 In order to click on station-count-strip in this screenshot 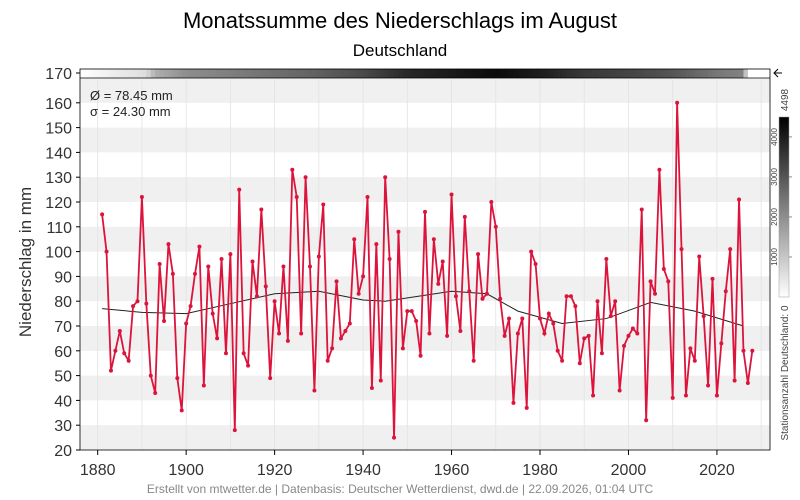, I will do `click(425, 74)`.